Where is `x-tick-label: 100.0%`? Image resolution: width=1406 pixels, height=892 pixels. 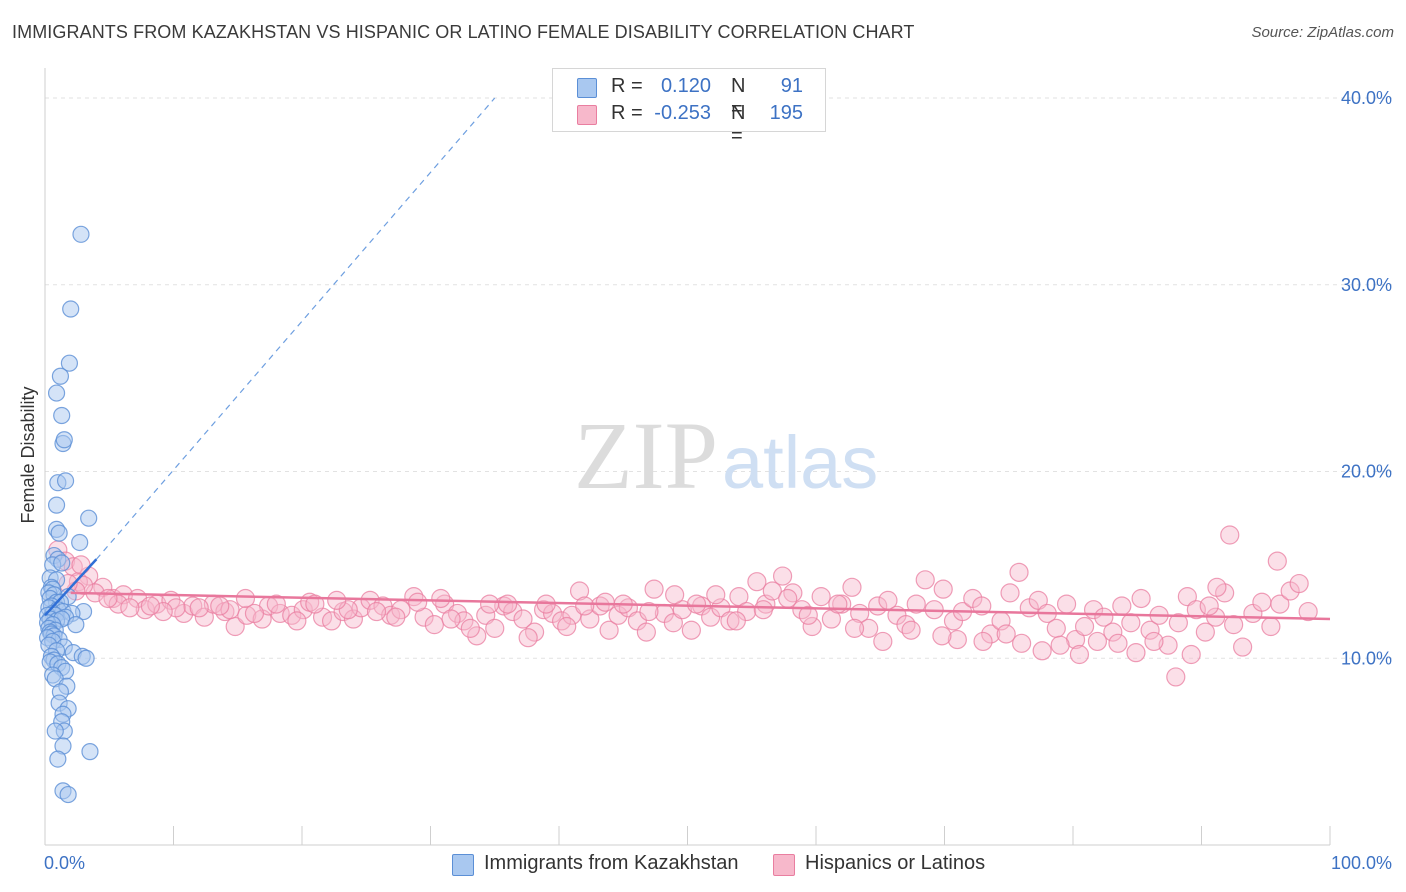 x-tick-label: 100.0% is located at coordinates (1361, 863).